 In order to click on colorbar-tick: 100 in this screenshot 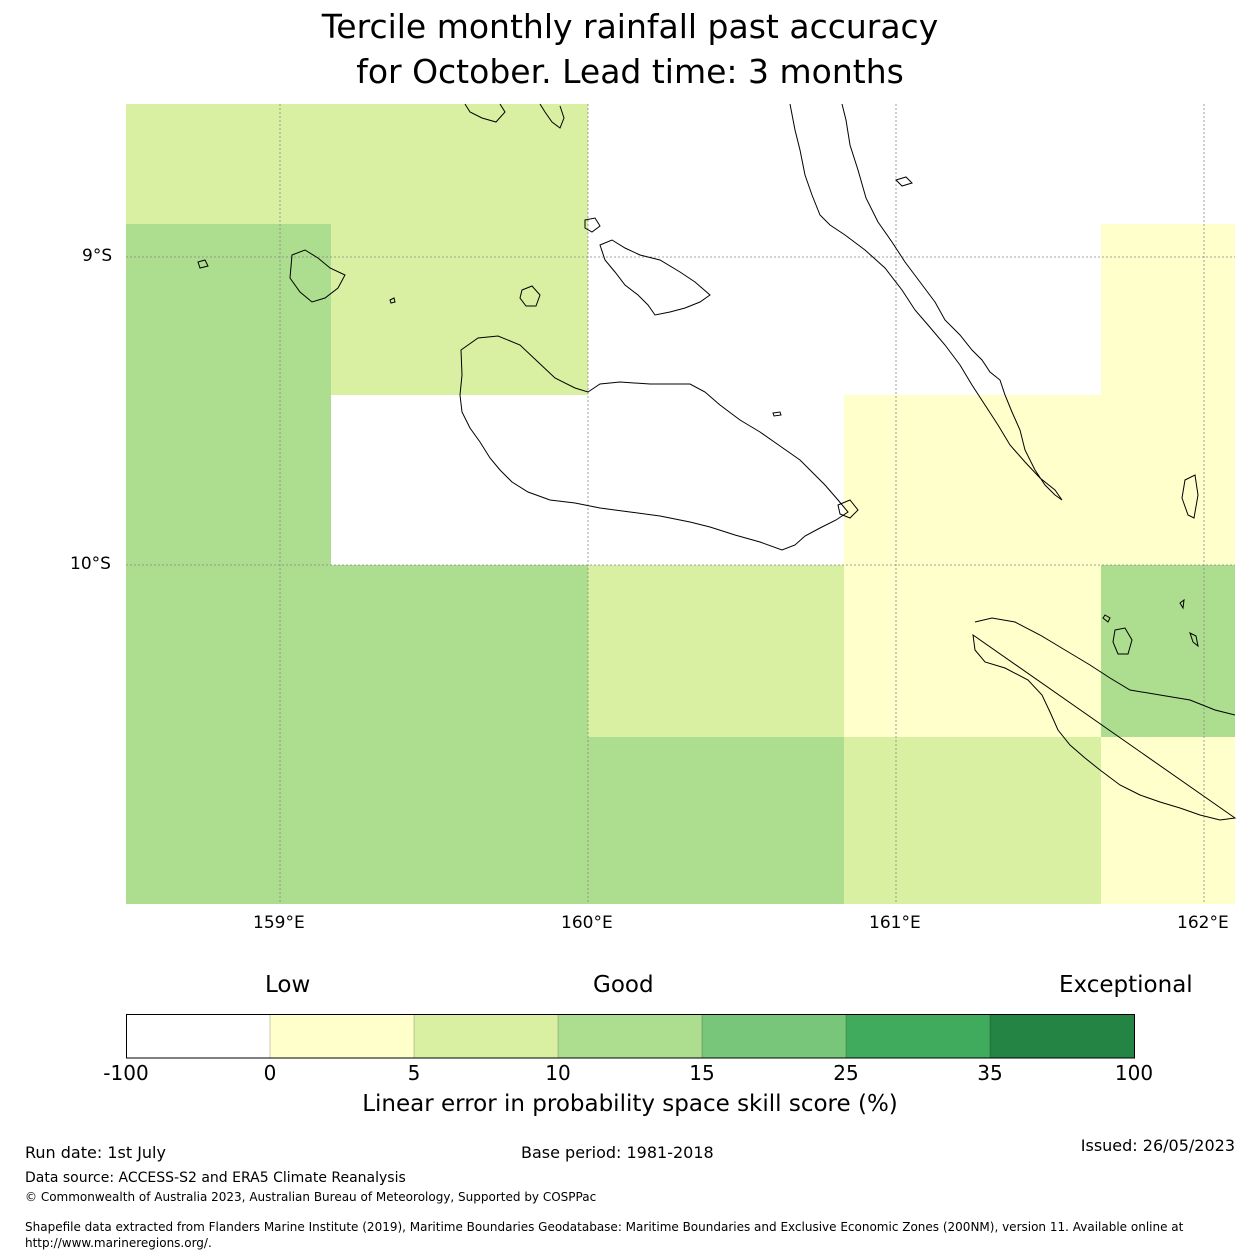, I will do `click(1134, 1073)`.